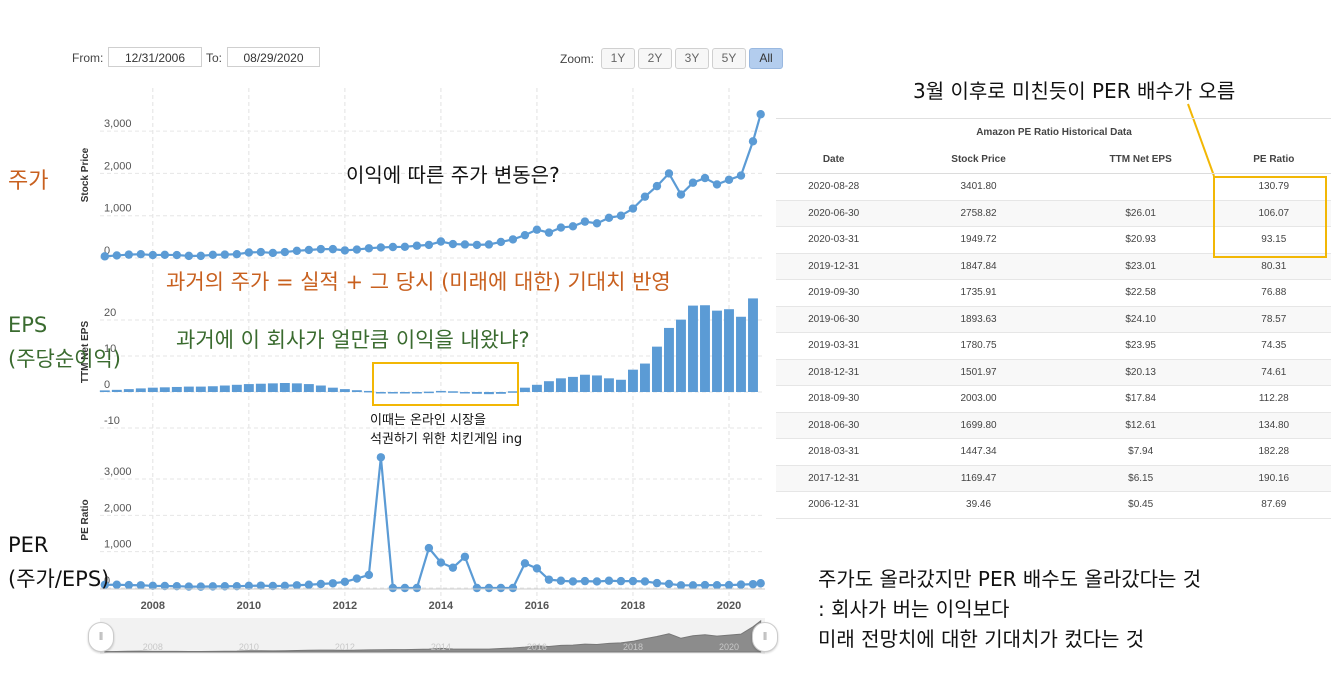 The height and width of the screenshot is (695, 1331). I want to click on pe-panel: 0 1,000 2,000 3,000 PE Ratio, so click(422, 523).